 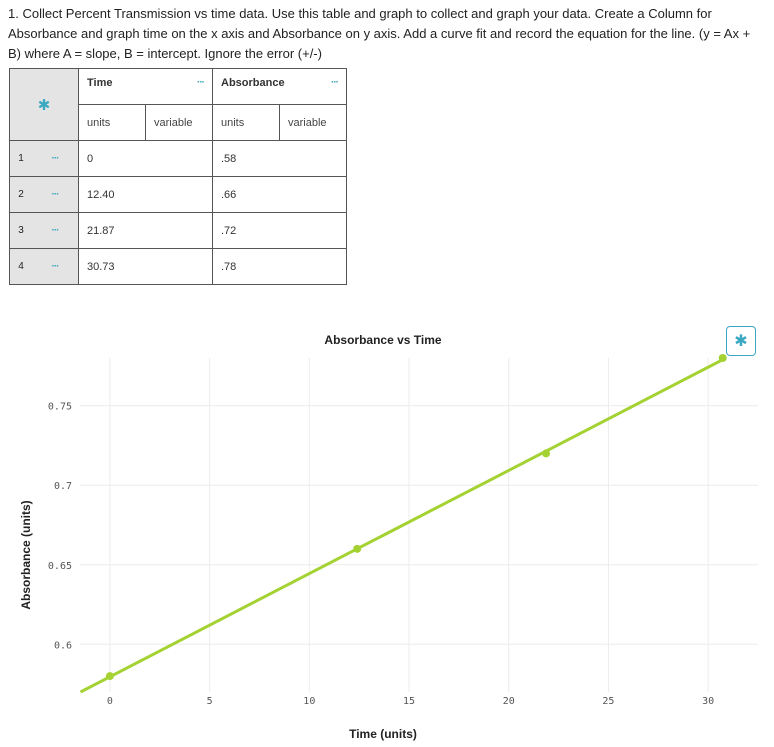 I want to click on y-tick-label: 0.75, so click(x=60, y=407).